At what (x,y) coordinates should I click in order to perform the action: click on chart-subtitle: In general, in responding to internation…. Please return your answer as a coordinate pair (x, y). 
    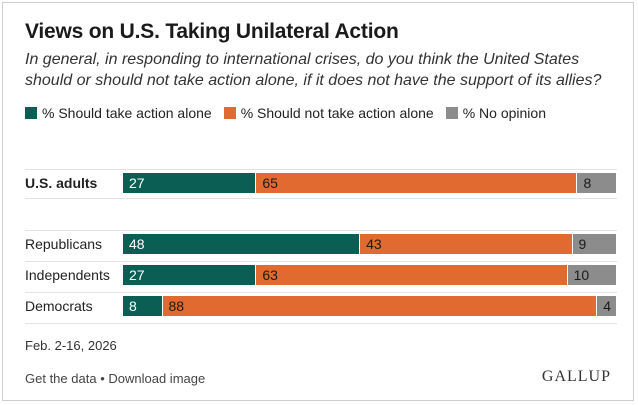
    Looking at the image, I should click on (313, 70).